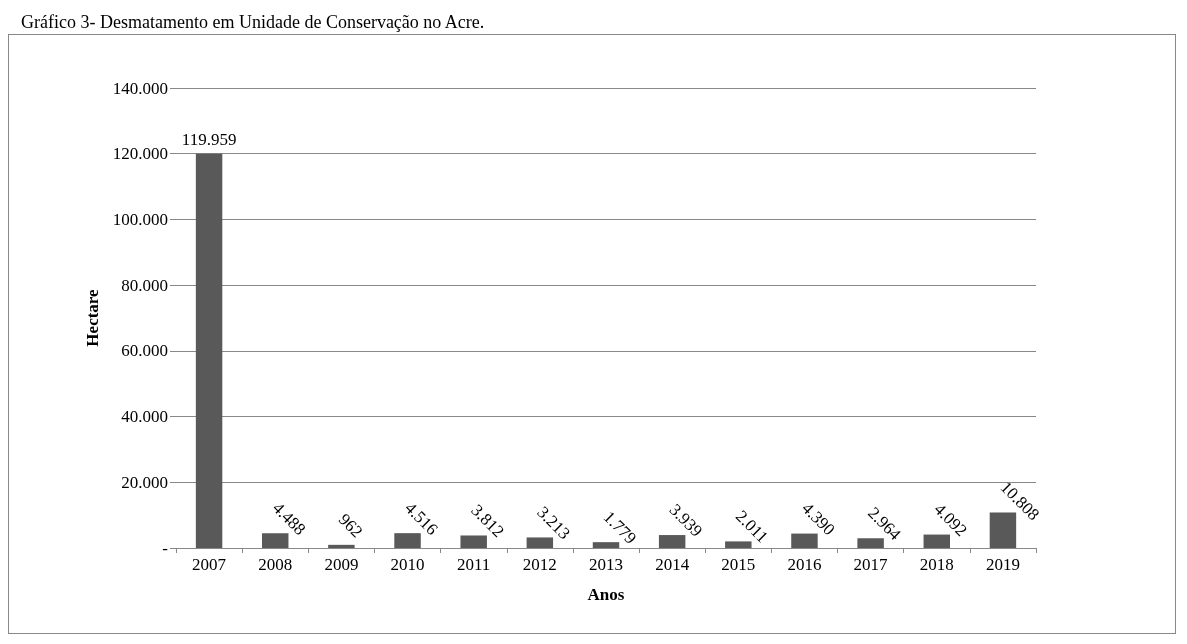 The width and height of the screenshot is (1187, 644). What do you see at coordinates (474, 564) in the screenshot?
I see `x-tick-label: 2011` at bounding box center [474, 564].